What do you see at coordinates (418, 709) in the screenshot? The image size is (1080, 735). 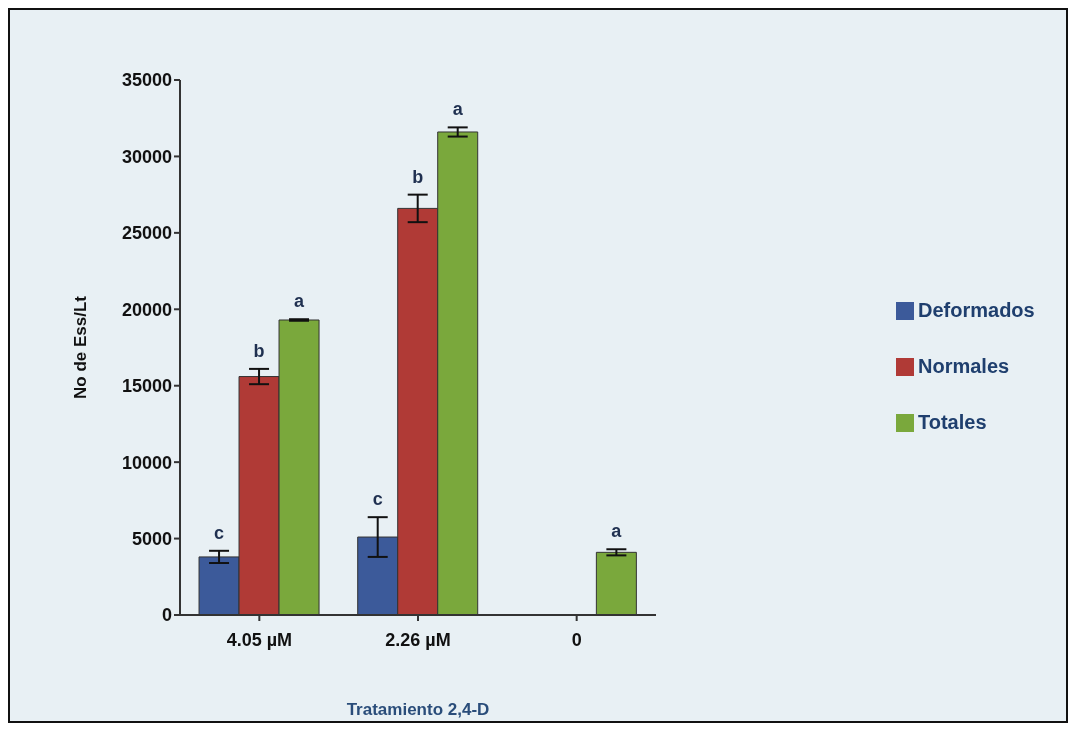 I see `x-axis-title: Tratamiento 2,4-D` at bounding box center [418, 709].